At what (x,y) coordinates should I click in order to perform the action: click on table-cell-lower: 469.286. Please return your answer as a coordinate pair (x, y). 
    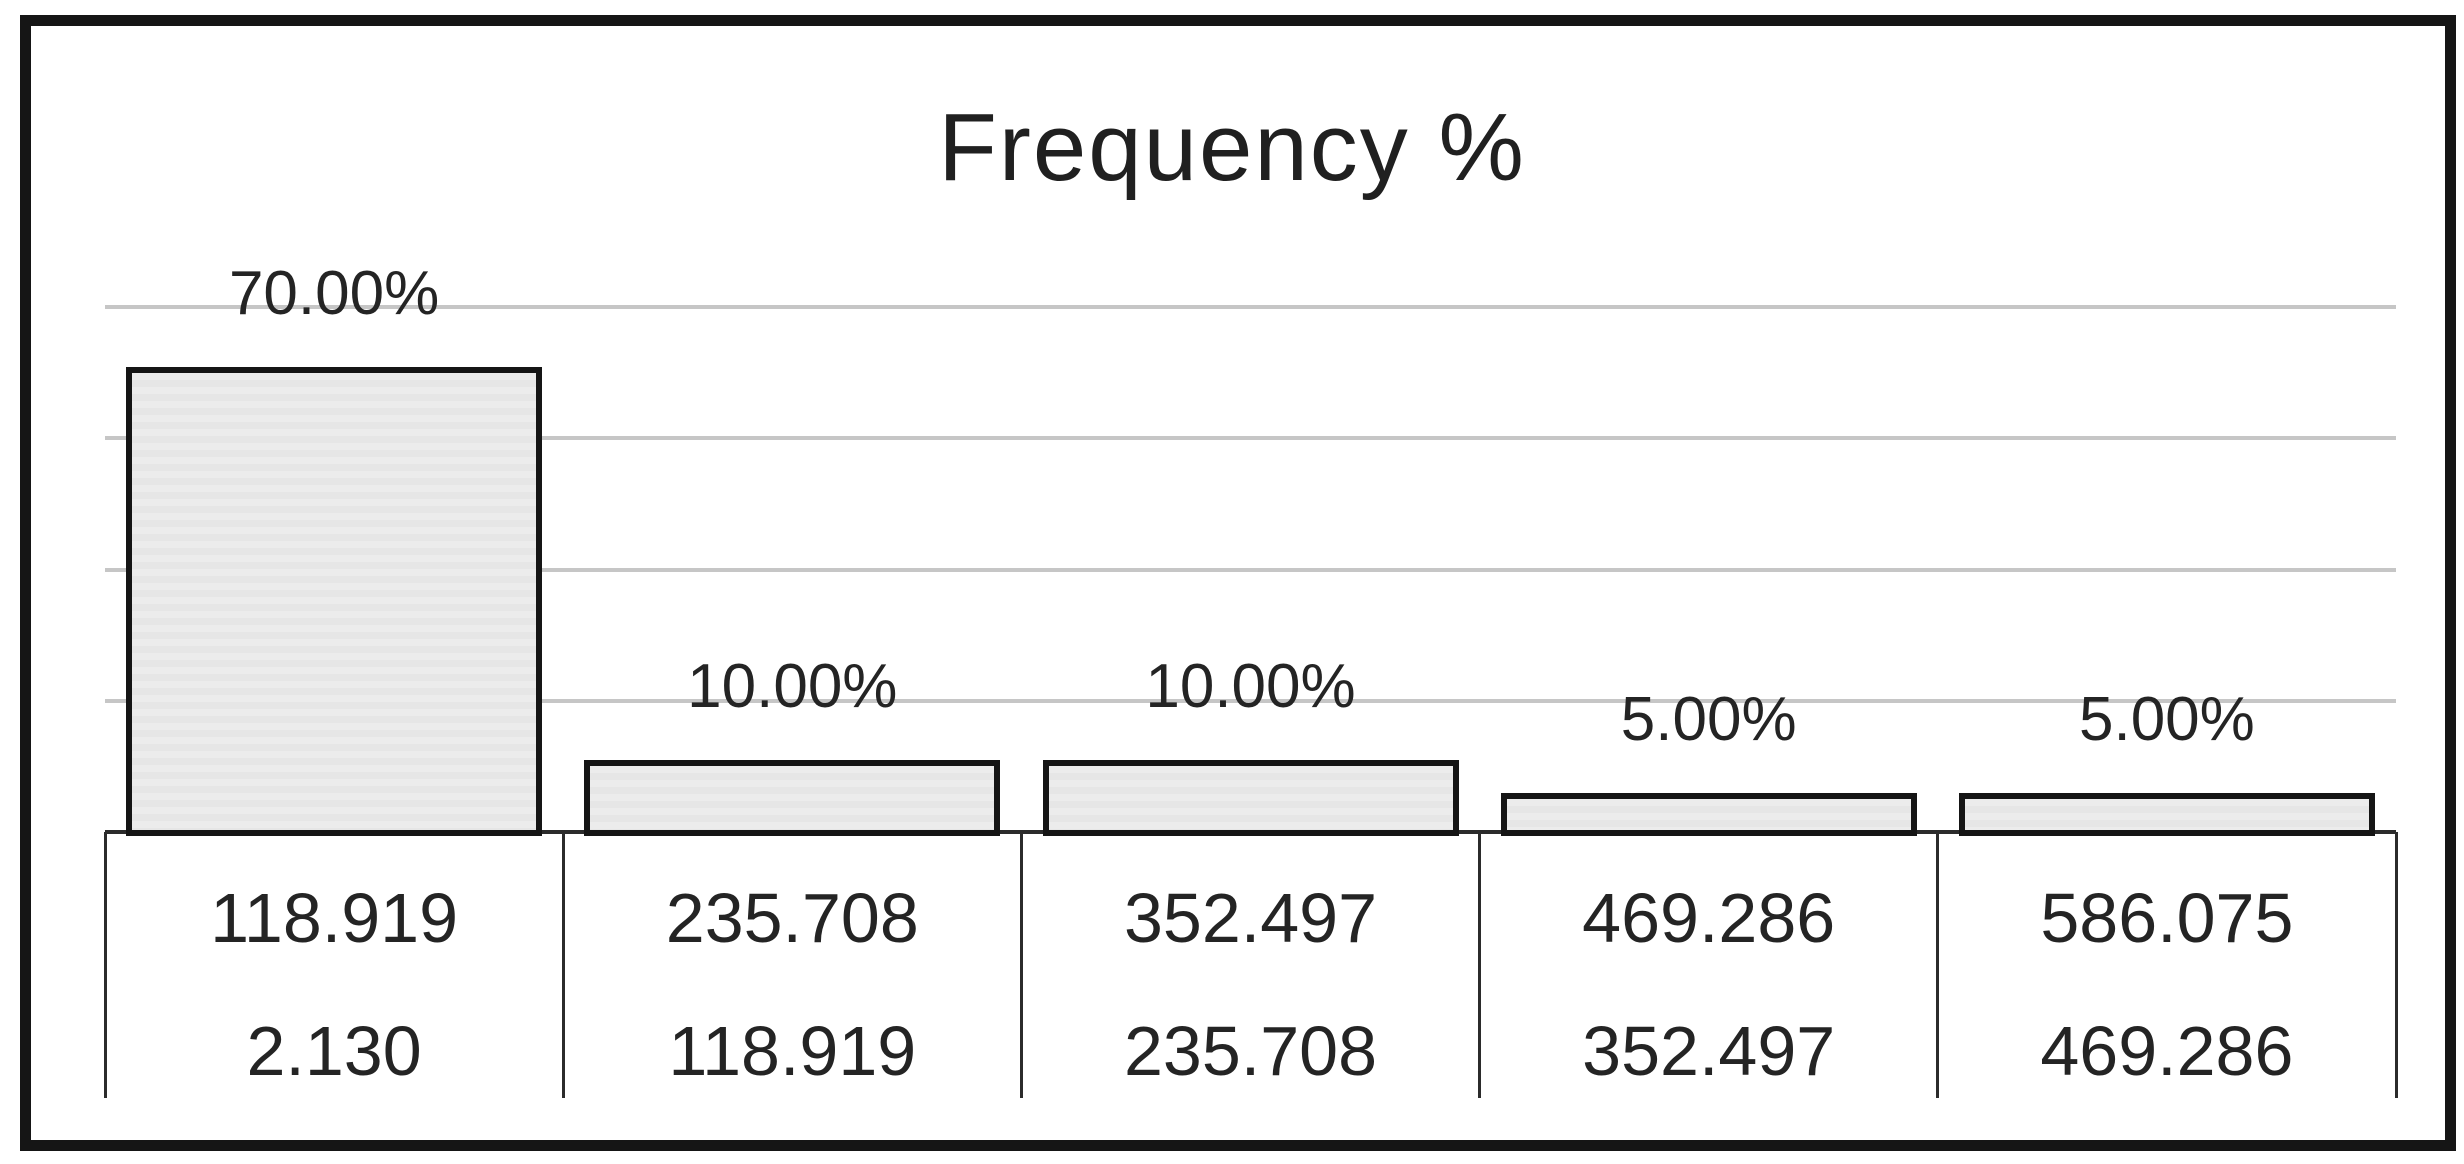
    Looking at the image, I should click on (2167, 1051).